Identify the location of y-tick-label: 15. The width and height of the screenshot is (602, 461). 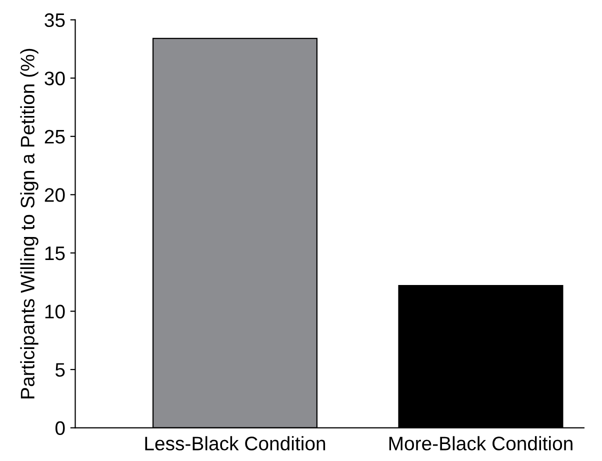
(55, 253).